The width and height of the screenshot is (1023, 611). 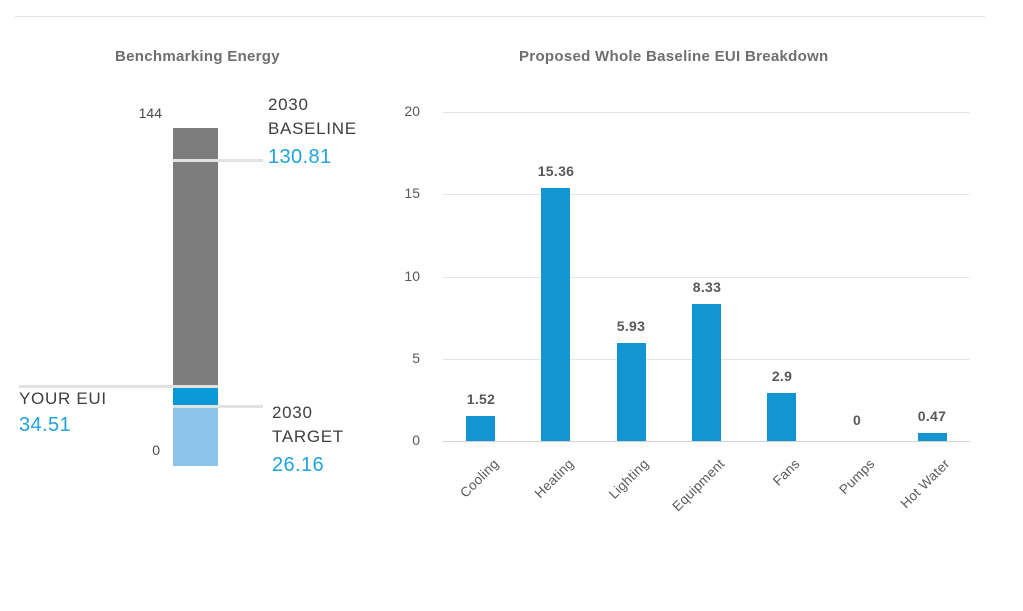 What do you see at coordinates (218, 160) in the screenshot?
I see `marker-line-2030-baseline` at bounding box center [218, 160].